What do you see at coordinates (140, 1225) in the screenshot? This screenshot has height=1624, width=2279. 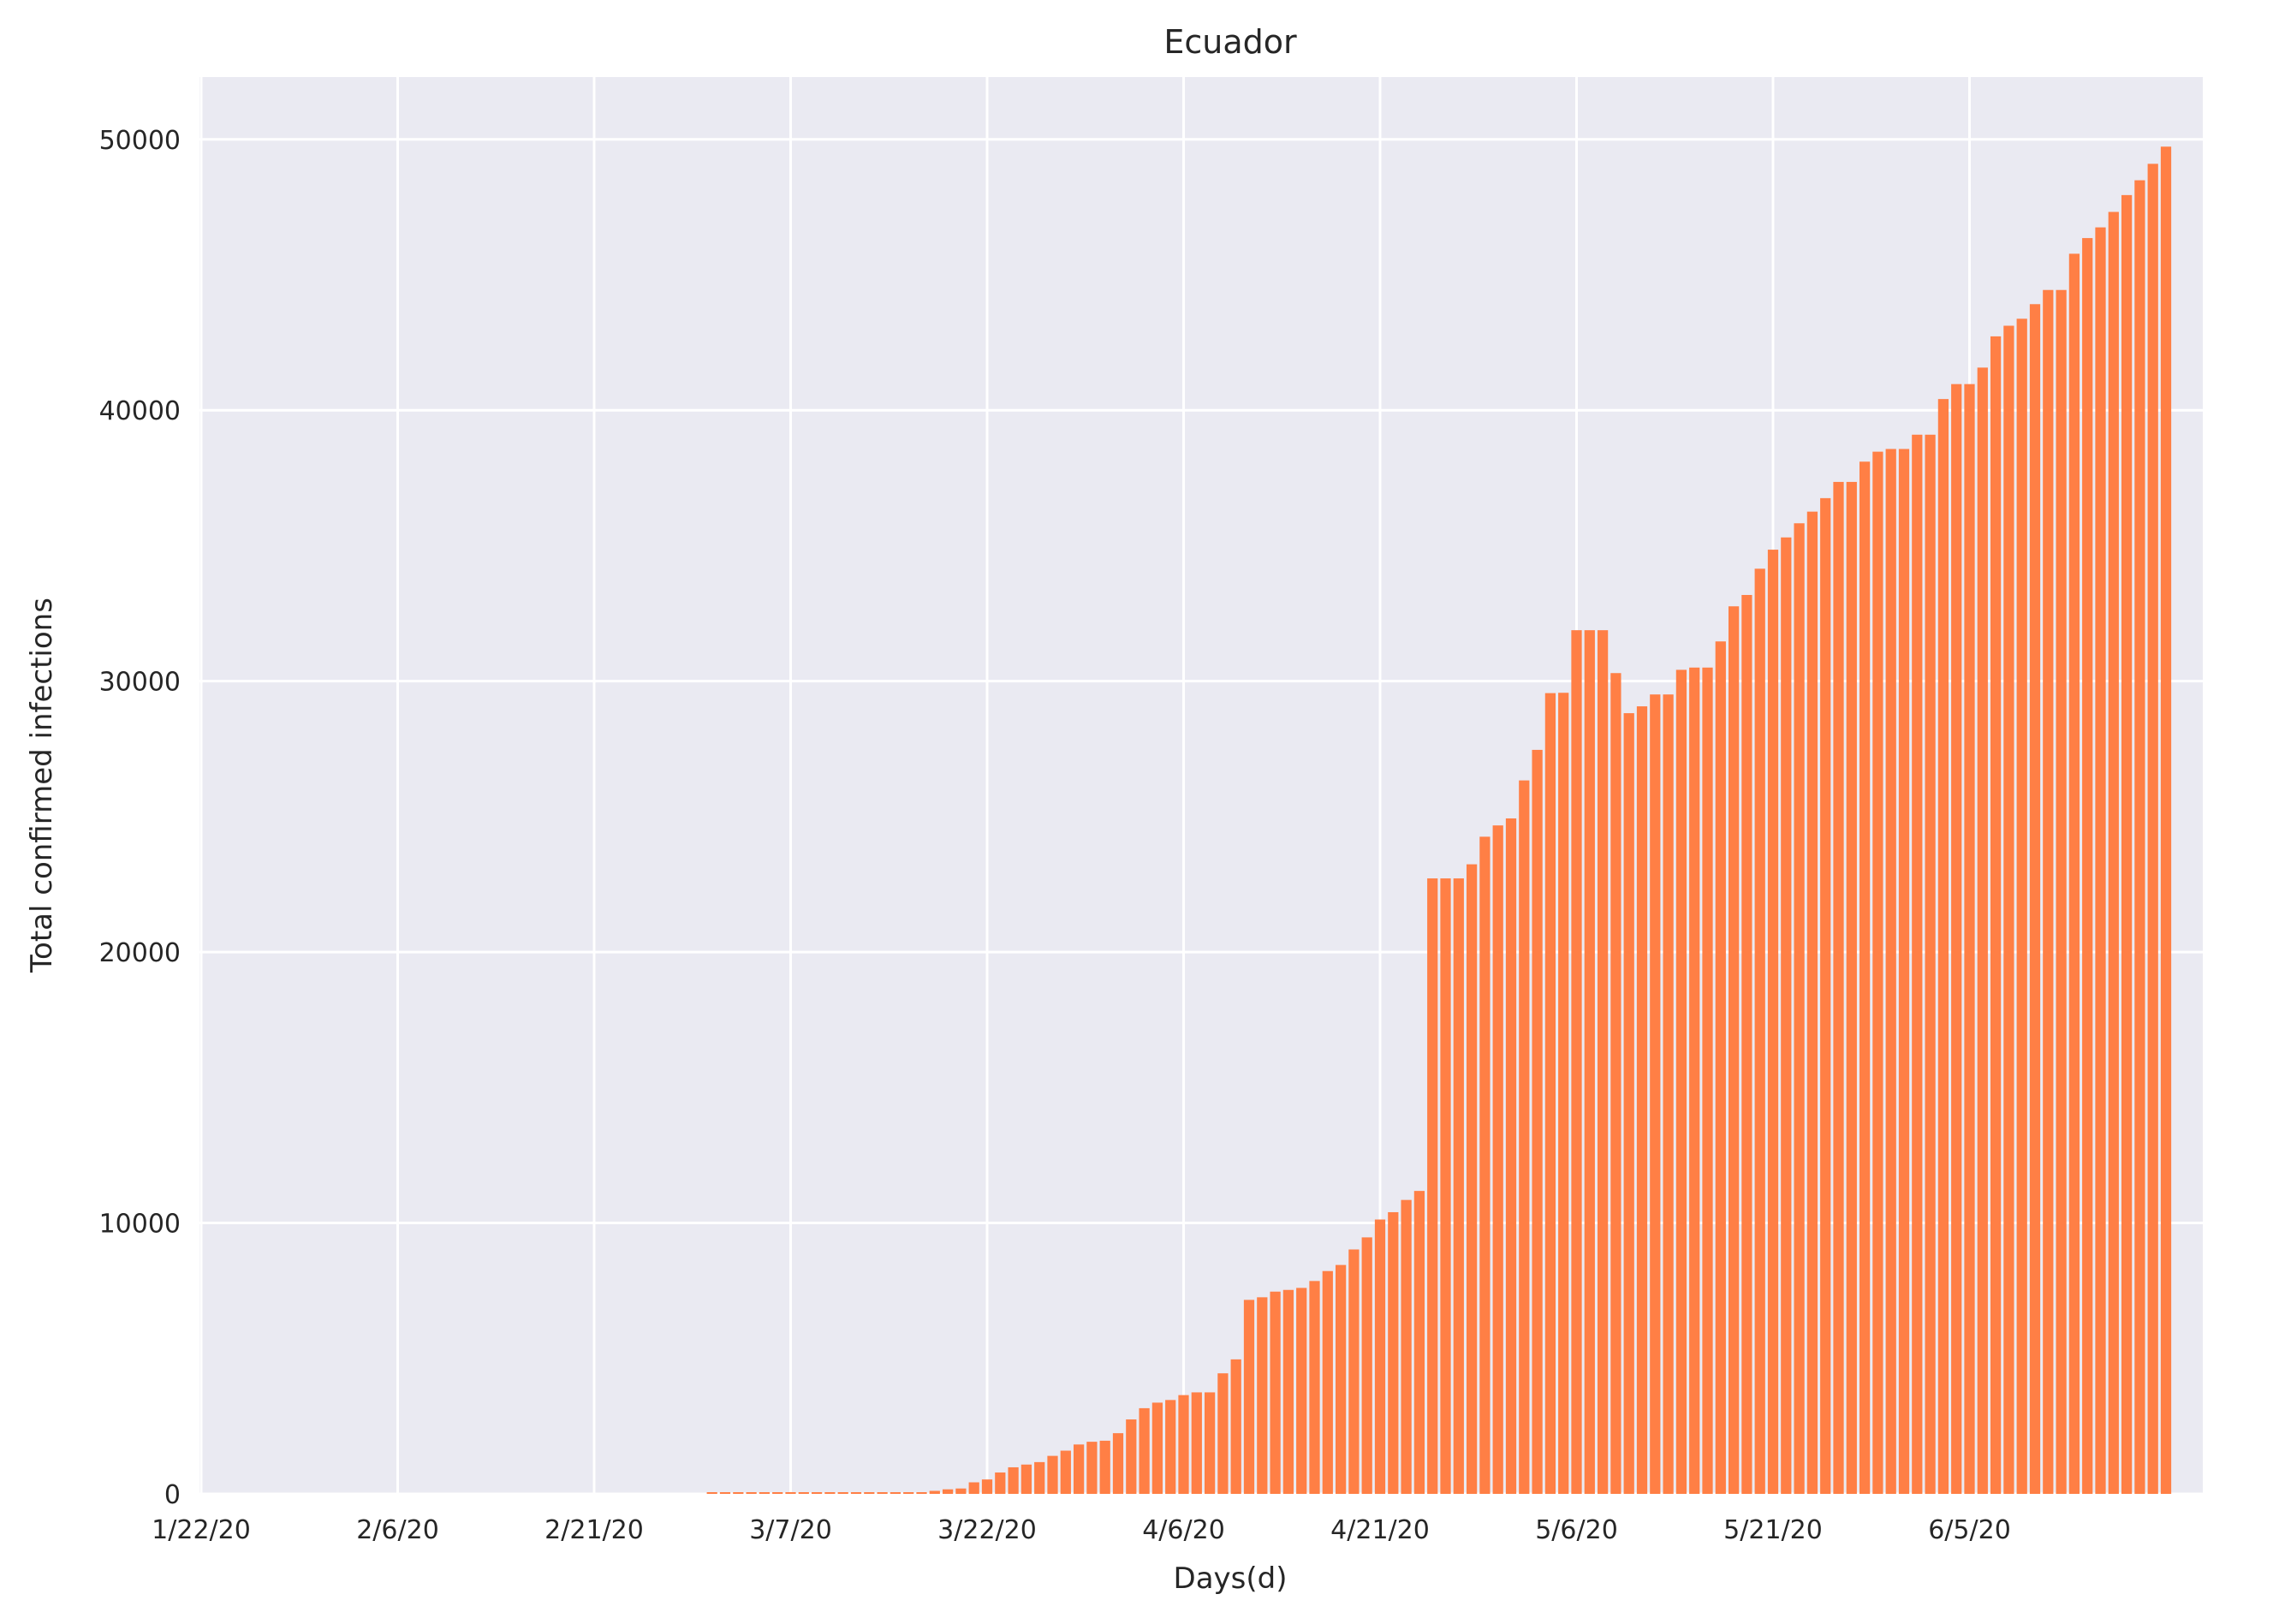 I see `y-tick-label: 10000` at bounding box center [140, 1225].